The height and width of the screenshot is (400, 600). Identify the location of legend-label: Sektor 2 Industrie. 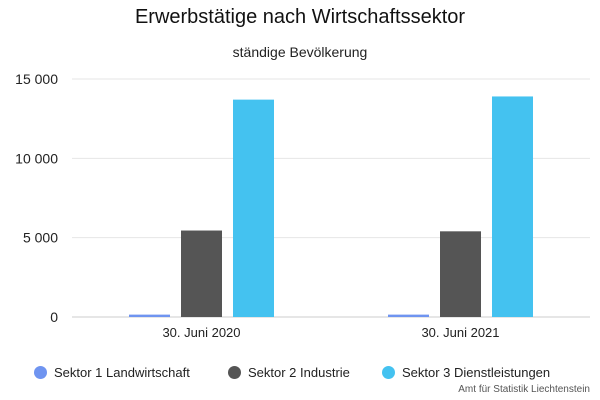
(299, 372).